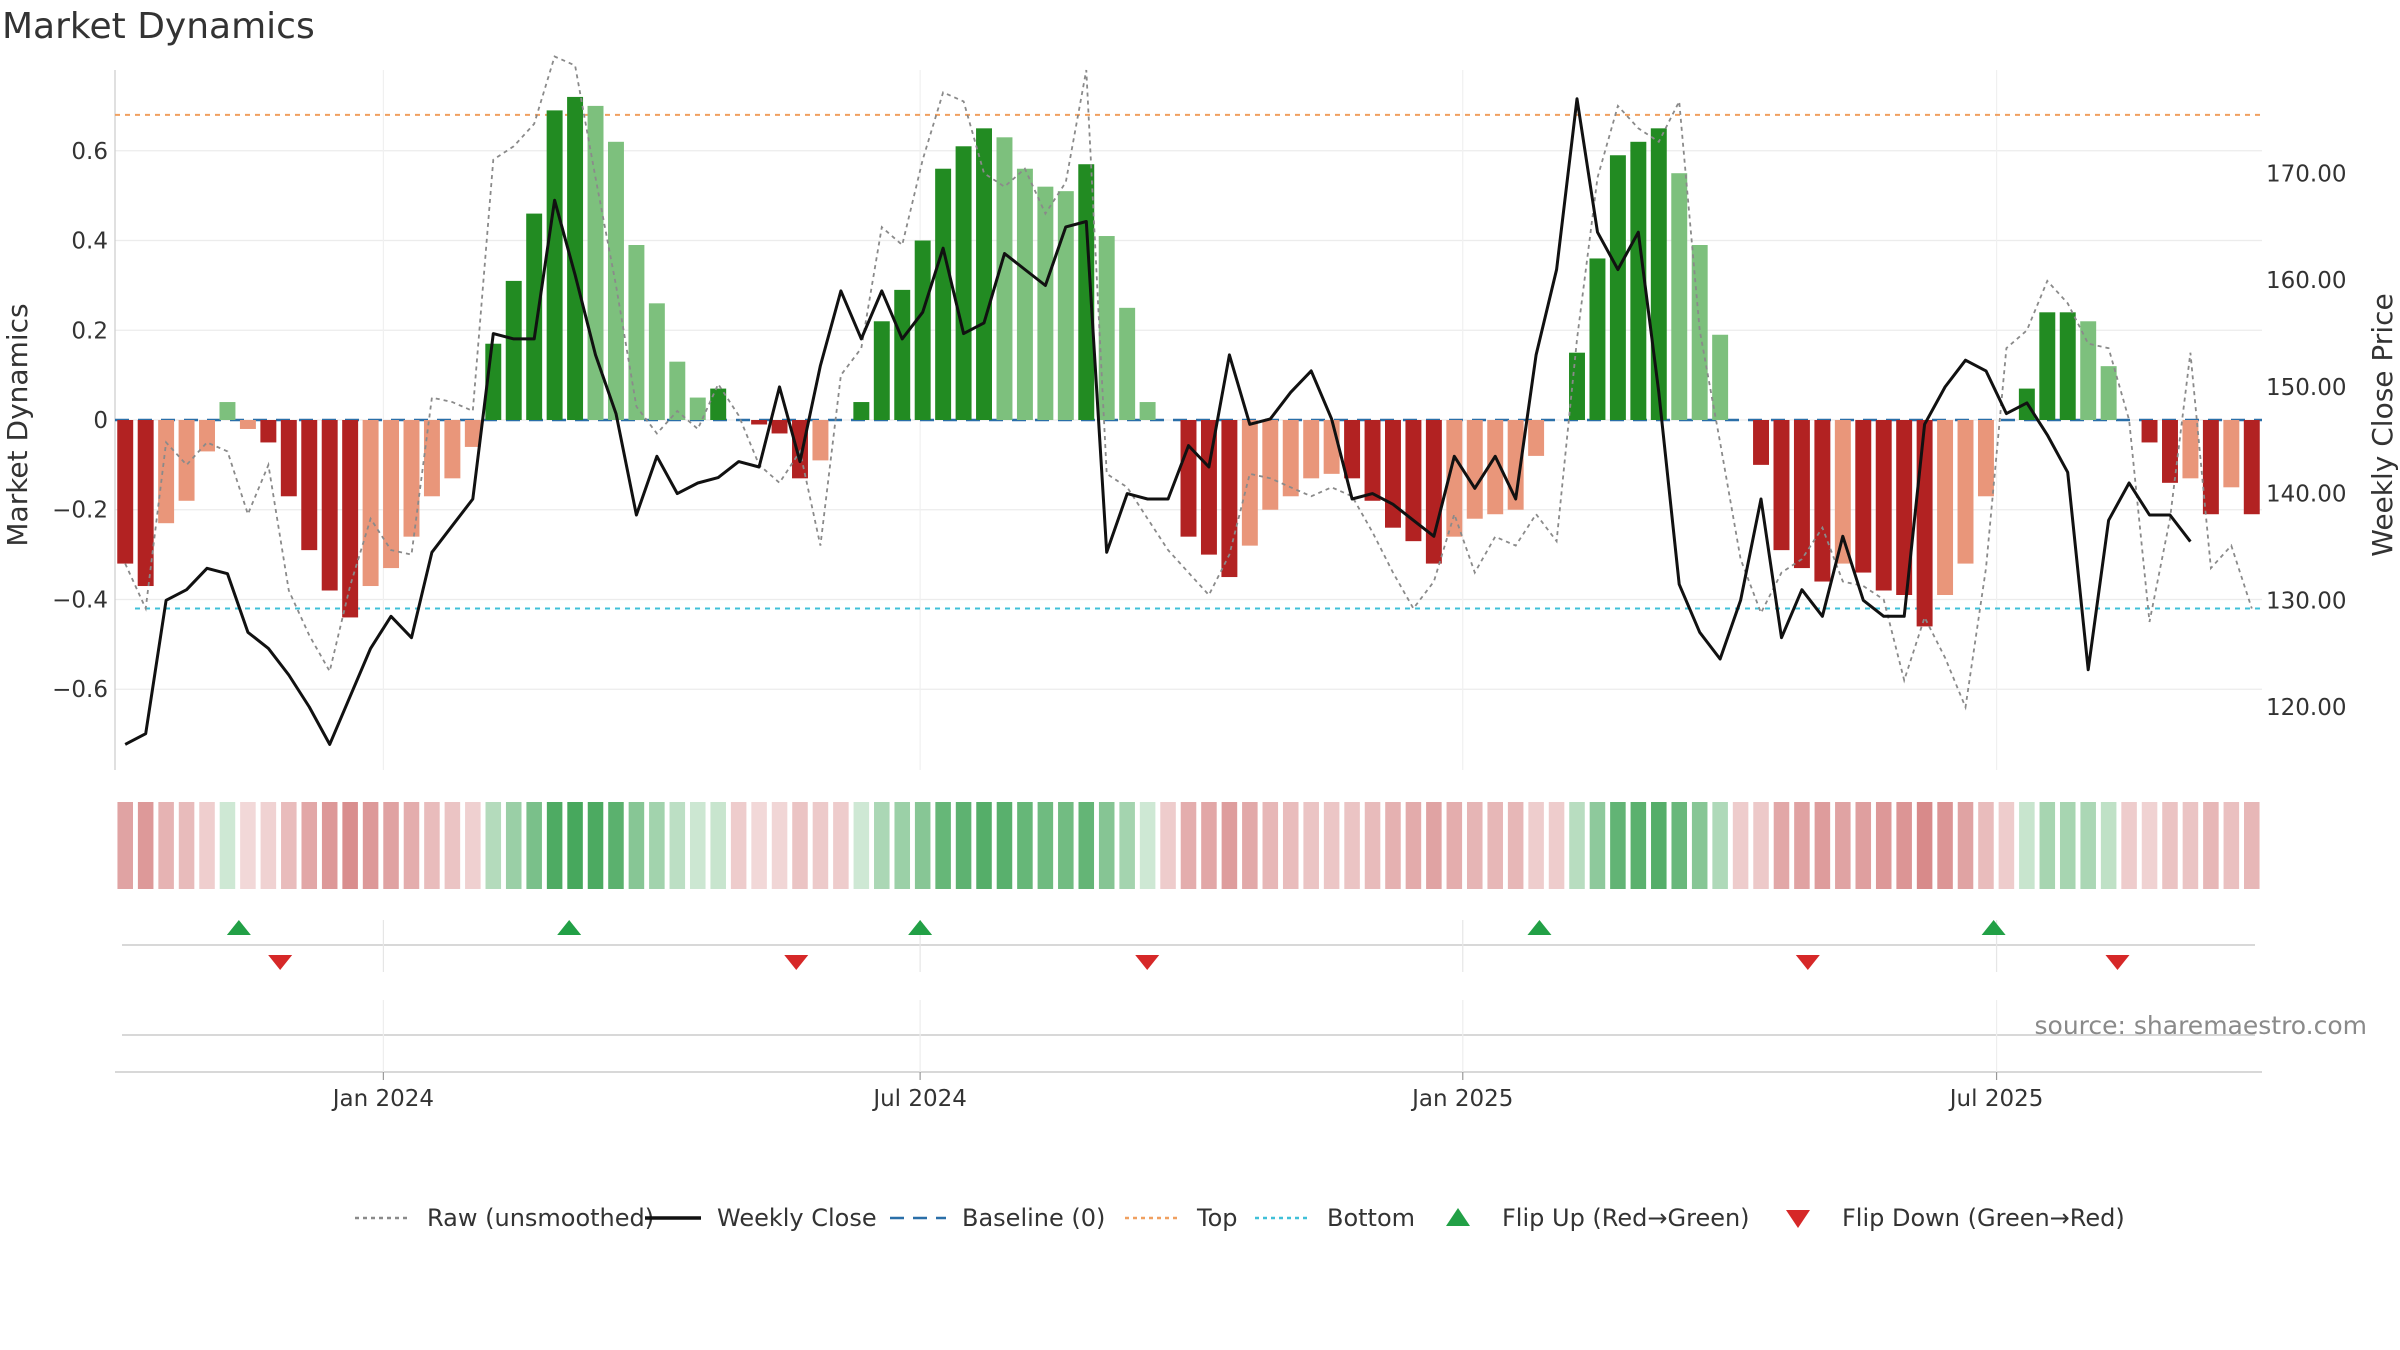 This screenshot has width=2400, height=1350. I want to click on left-y-tick-label: −0.4, so click(80, 600).